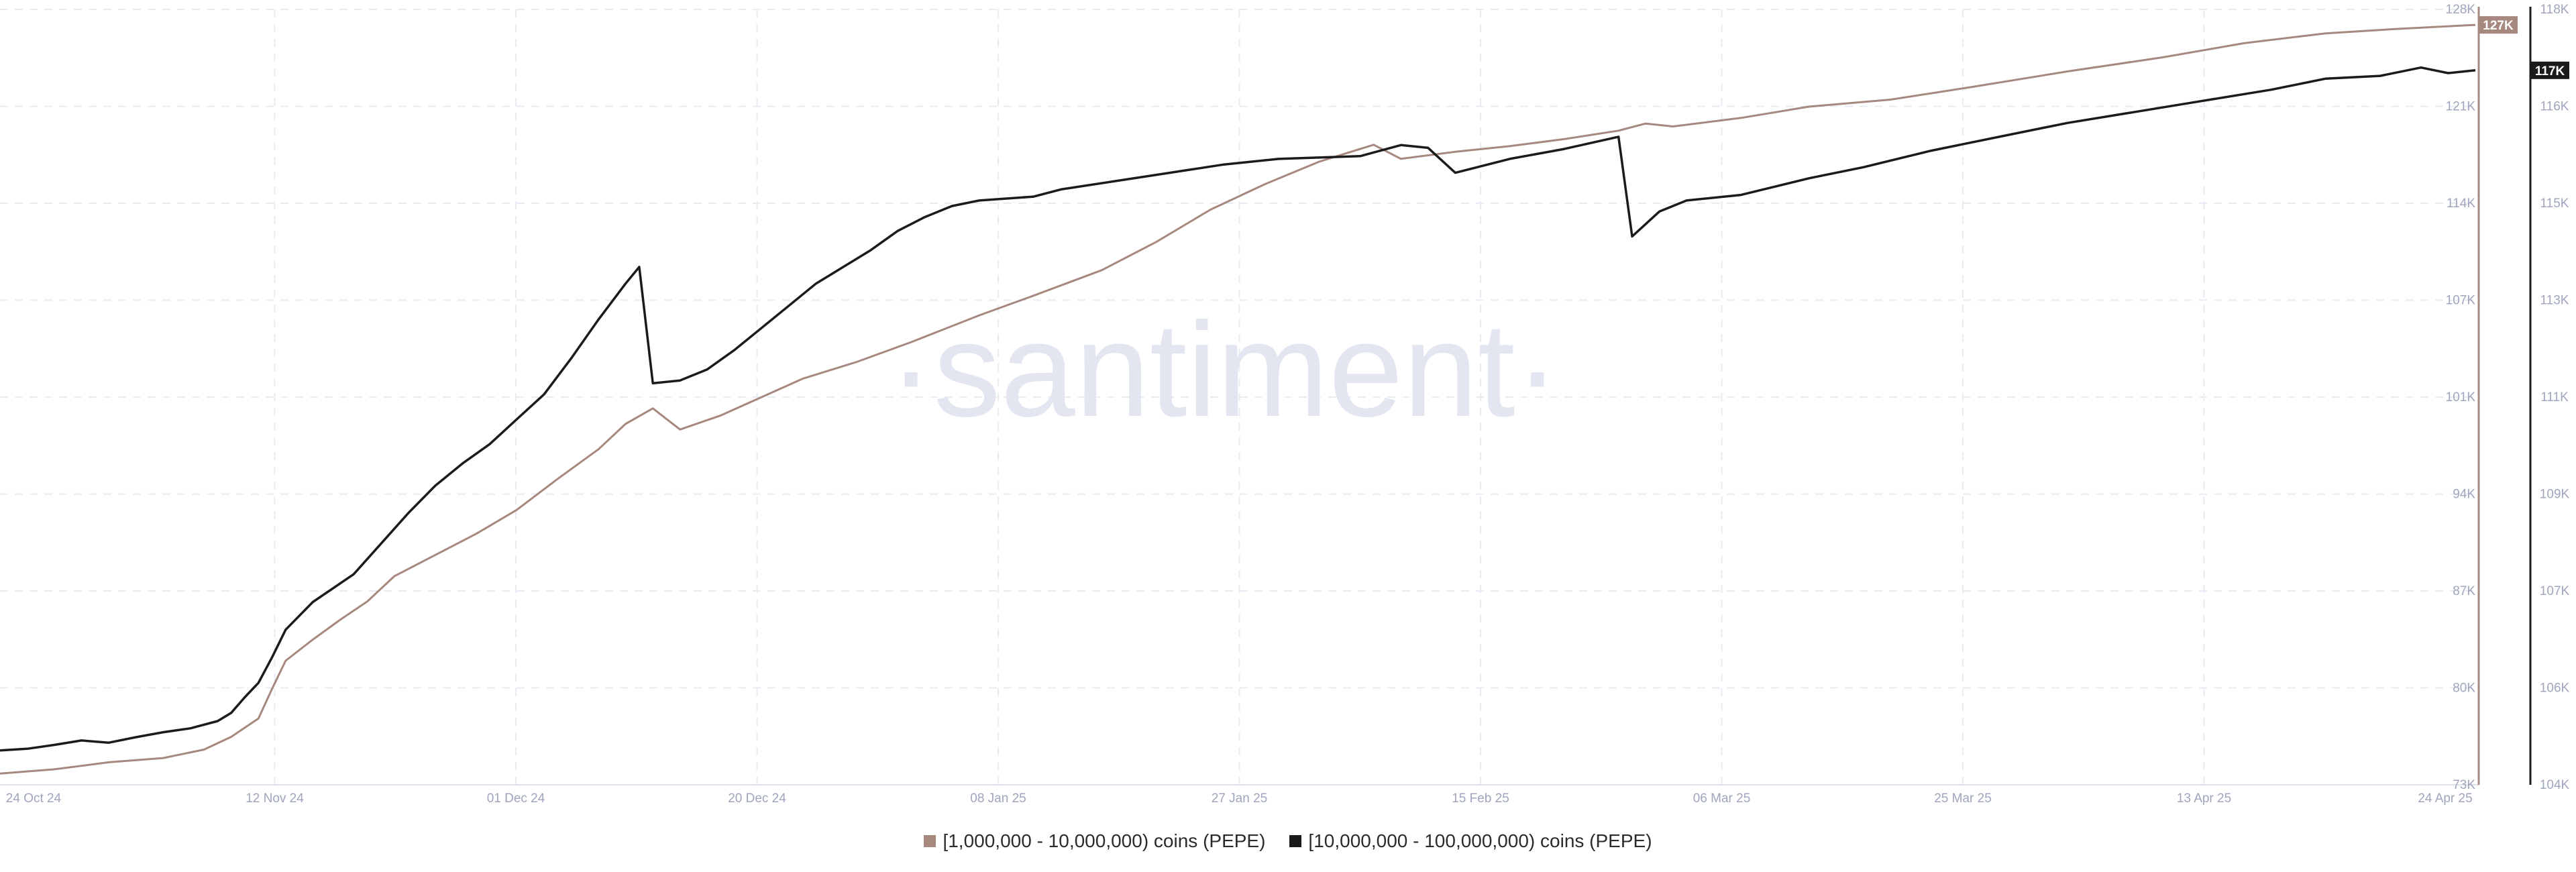  Describe the element at coordinates (1963, 799) in the screenshot. I see `x-tick-label: 25 Mar 25` at that location.